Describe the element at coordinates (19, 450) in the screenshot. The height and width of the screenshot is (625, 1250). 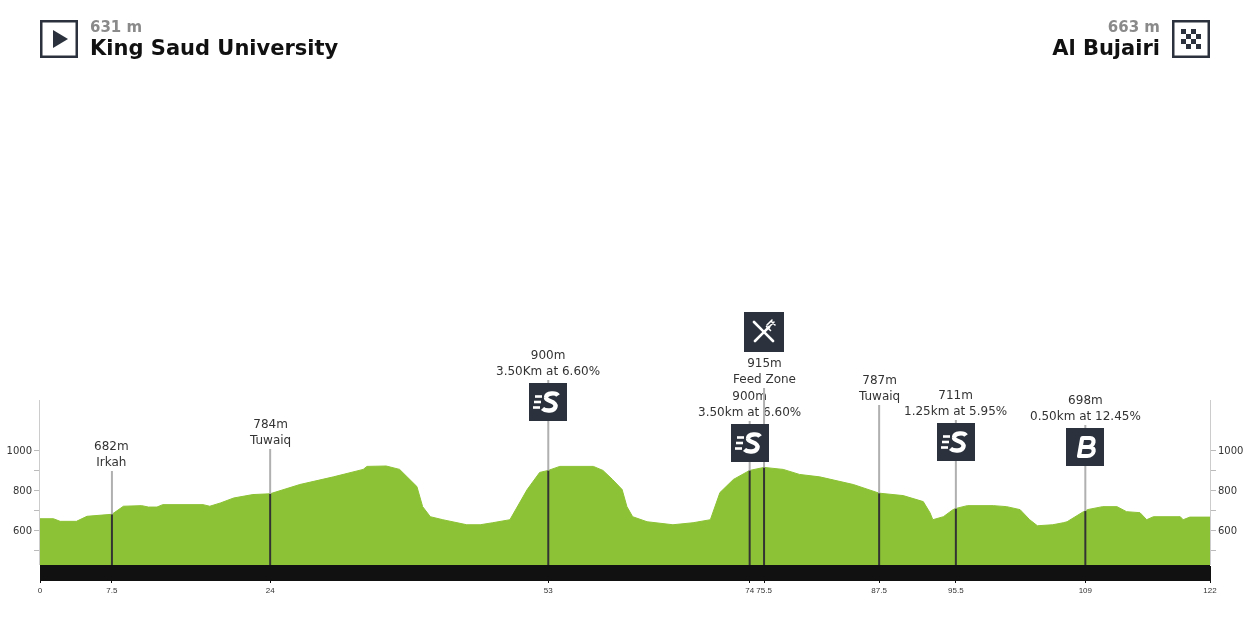
I see `y-tick-label: 1000` at that location.